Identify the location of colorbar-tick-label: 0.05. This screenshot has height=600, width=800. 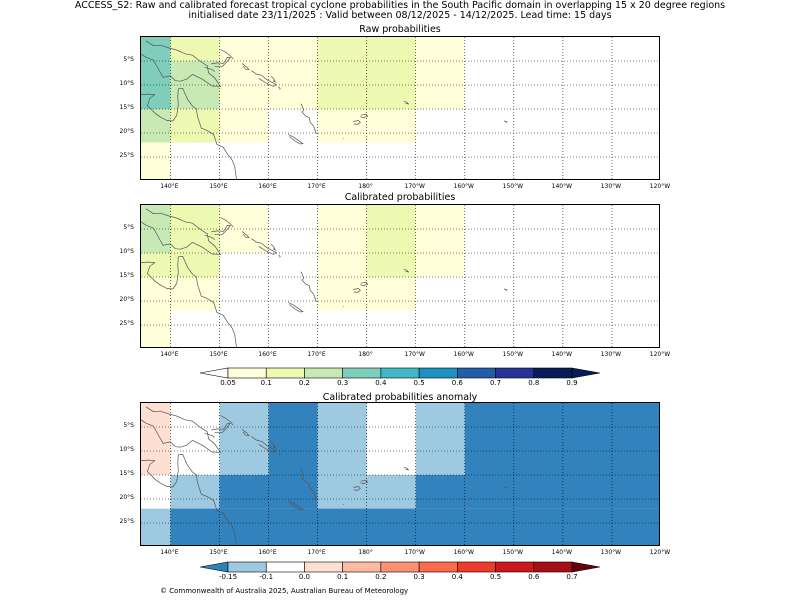
(228, 383).